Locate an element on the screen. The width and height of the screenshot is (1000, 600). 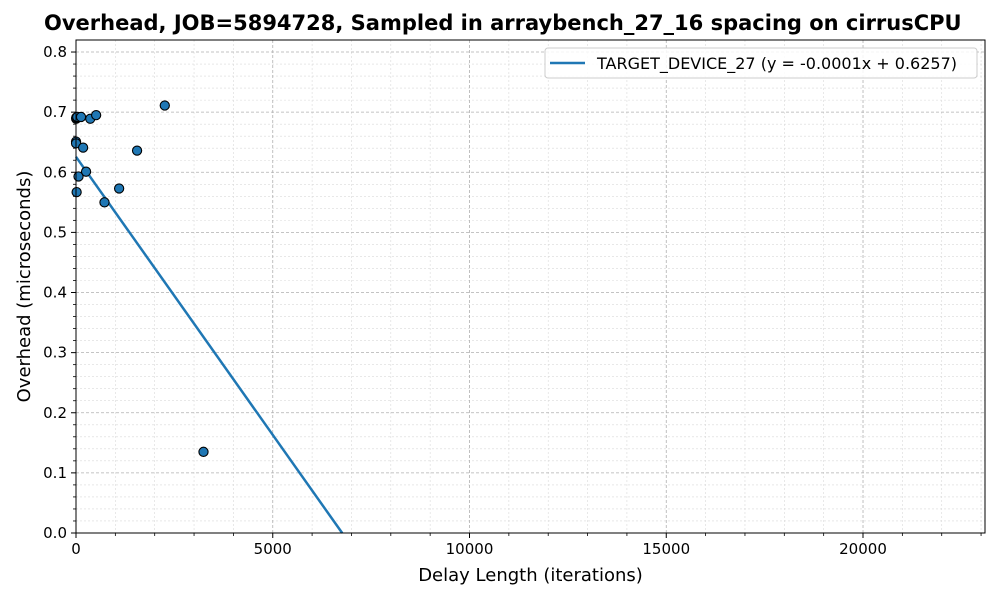
x-tick-label: 0 is located at coordinates (76, 549).